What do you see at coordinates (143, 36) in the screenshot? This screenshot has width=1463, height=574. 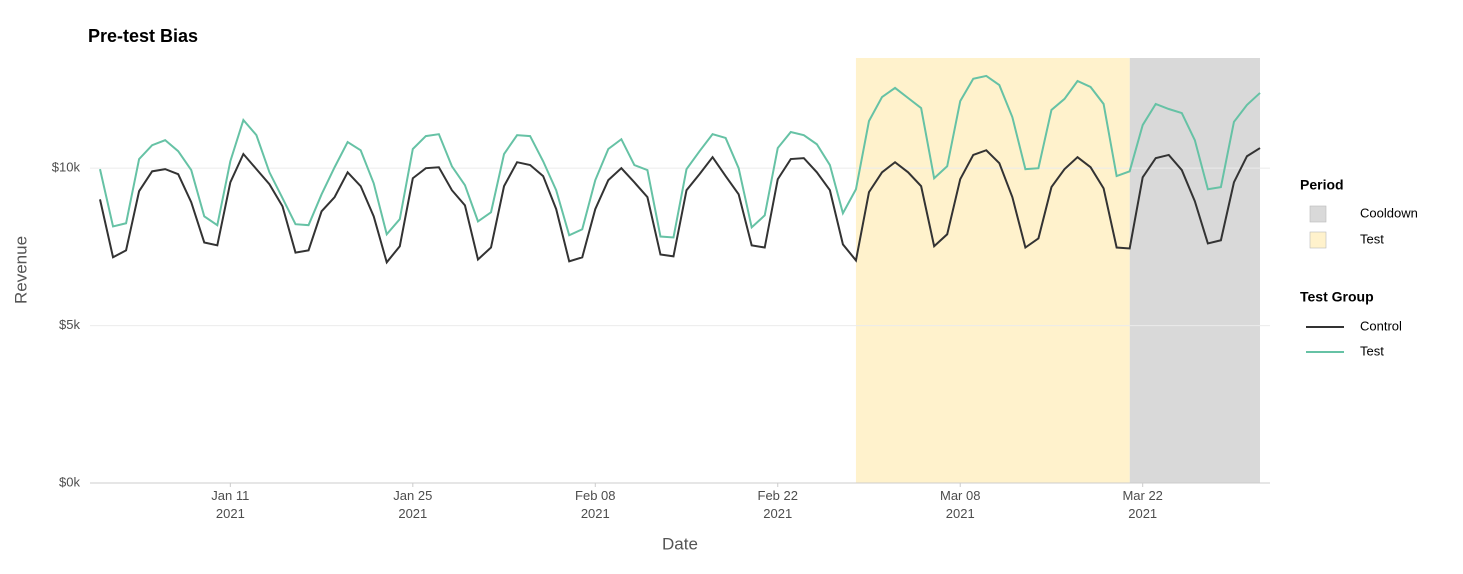 I see `chart-title: Pre-test Bias` at bounding box center [143, 36].